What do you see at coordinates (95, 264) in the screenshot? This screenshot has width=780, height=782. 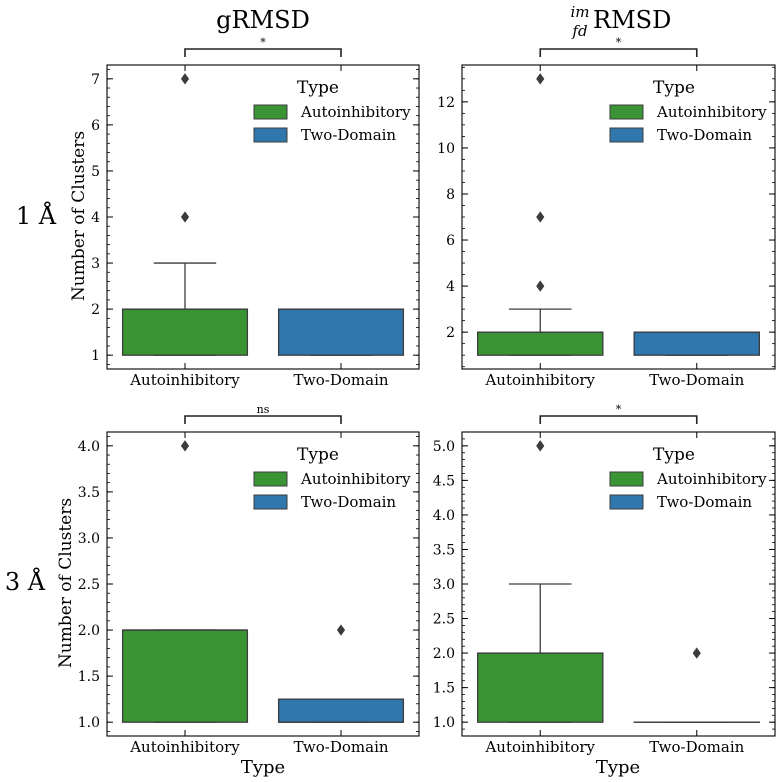 I see `y-tick-label: 3` at bounding box center [95, 264].